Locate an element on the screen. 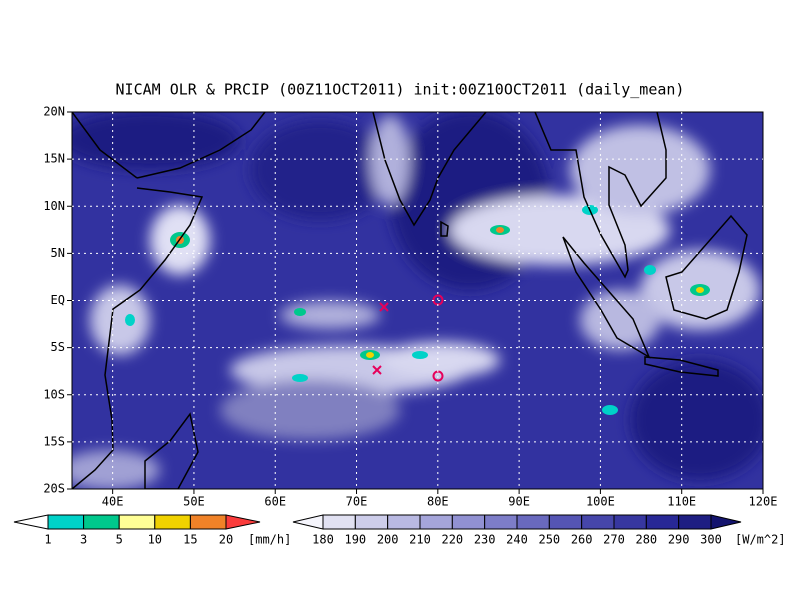 Image resolution: width=800 pixels, height=600 pixels. colorbar-label: 200 is located at coordinates (388, 540).